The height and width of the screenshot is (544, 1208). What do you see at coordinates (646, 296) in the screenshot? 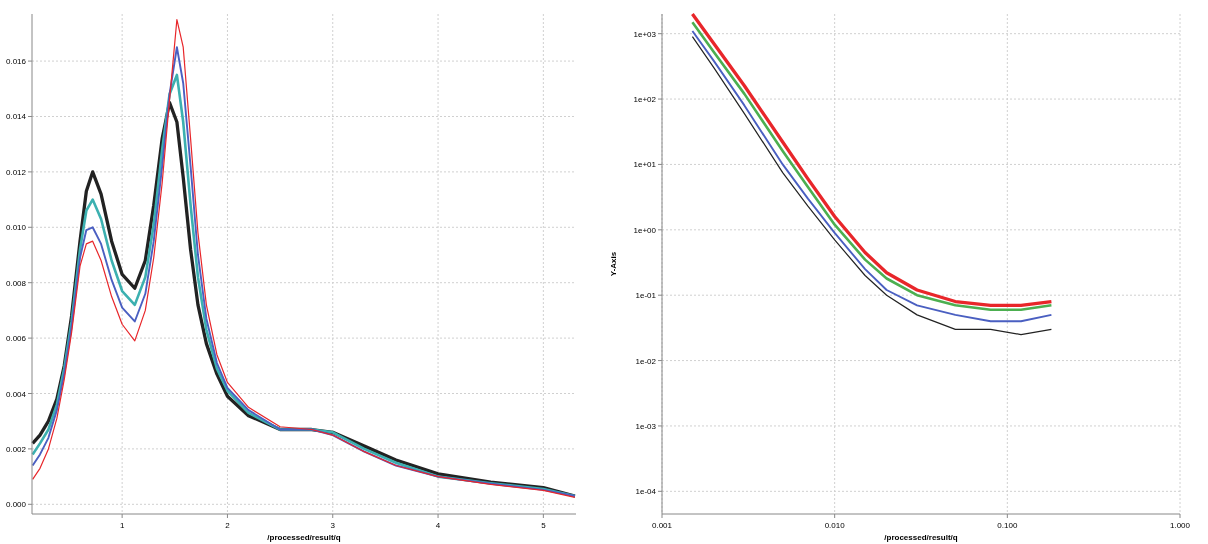
I see `y-tick-label: 1e-01` at bounding box center [646, 296].